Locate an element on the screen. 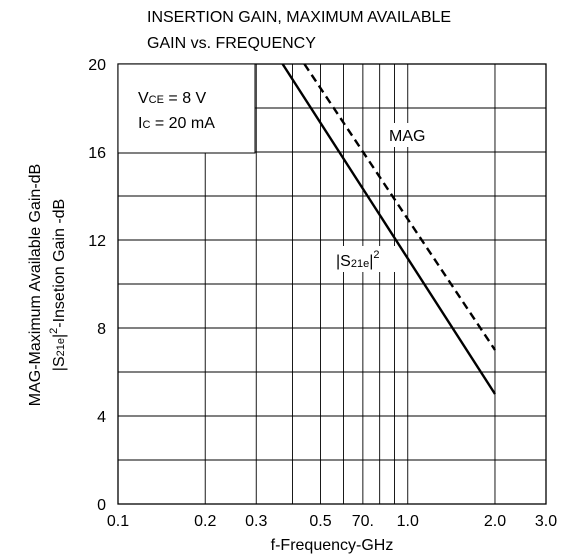  x-tick-label: 1.0 is located at coordinates (408, 521).